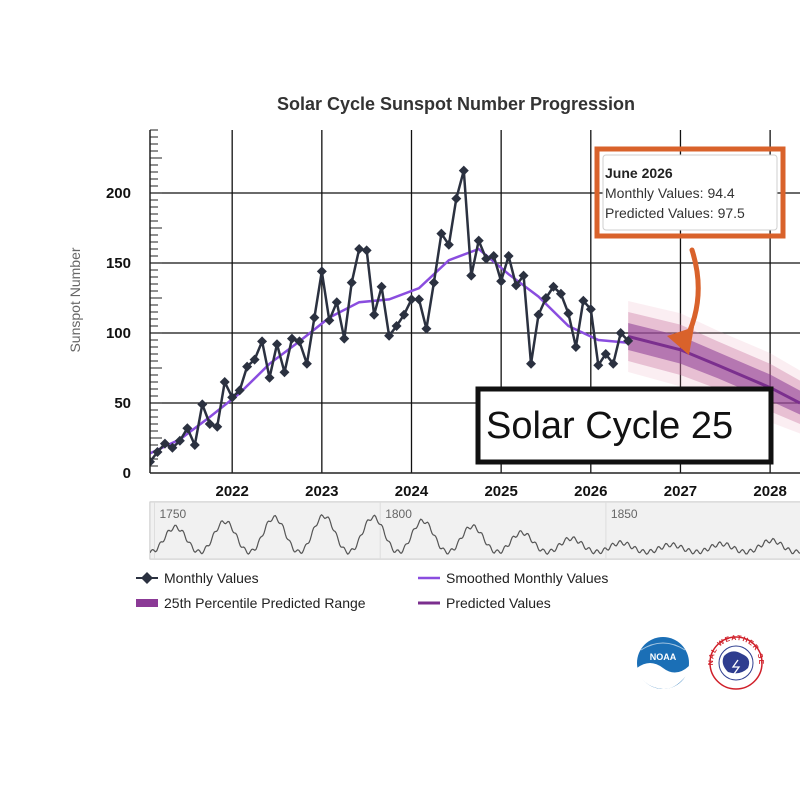 This screenshot has height=800, width=800. Describe the element at coordinates (321, 491) in the screenshot. I see `x-tick-label: 2023` at that location.